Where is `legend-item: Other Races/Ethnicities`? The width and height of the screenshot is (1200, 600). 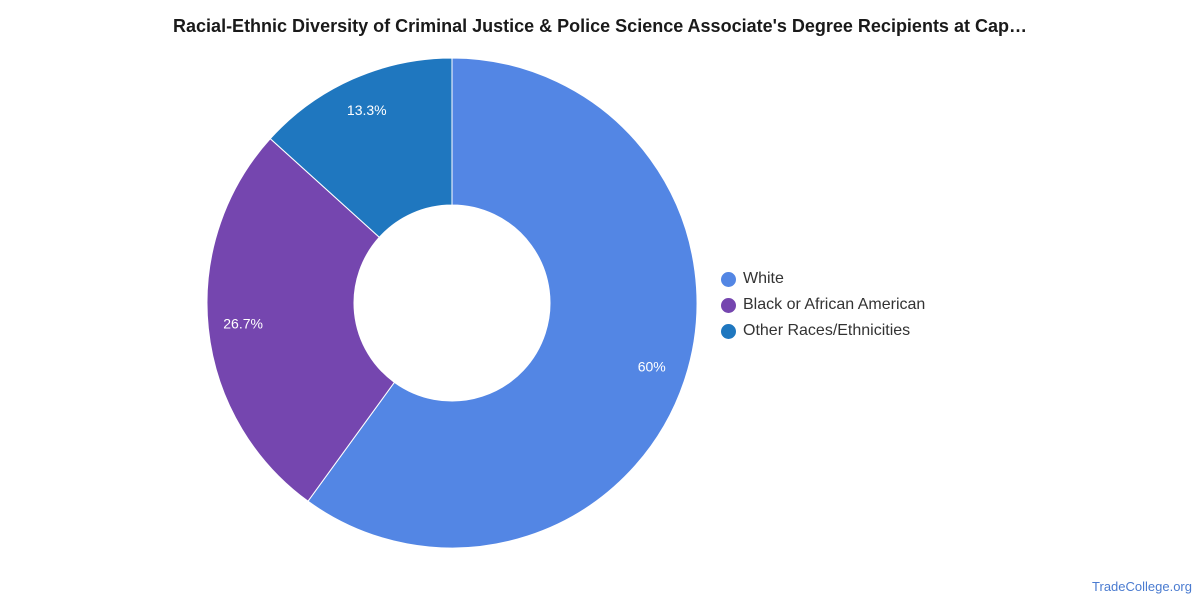 legend-item: Other Races/Ethnicities is located at coordinates (823, 331).